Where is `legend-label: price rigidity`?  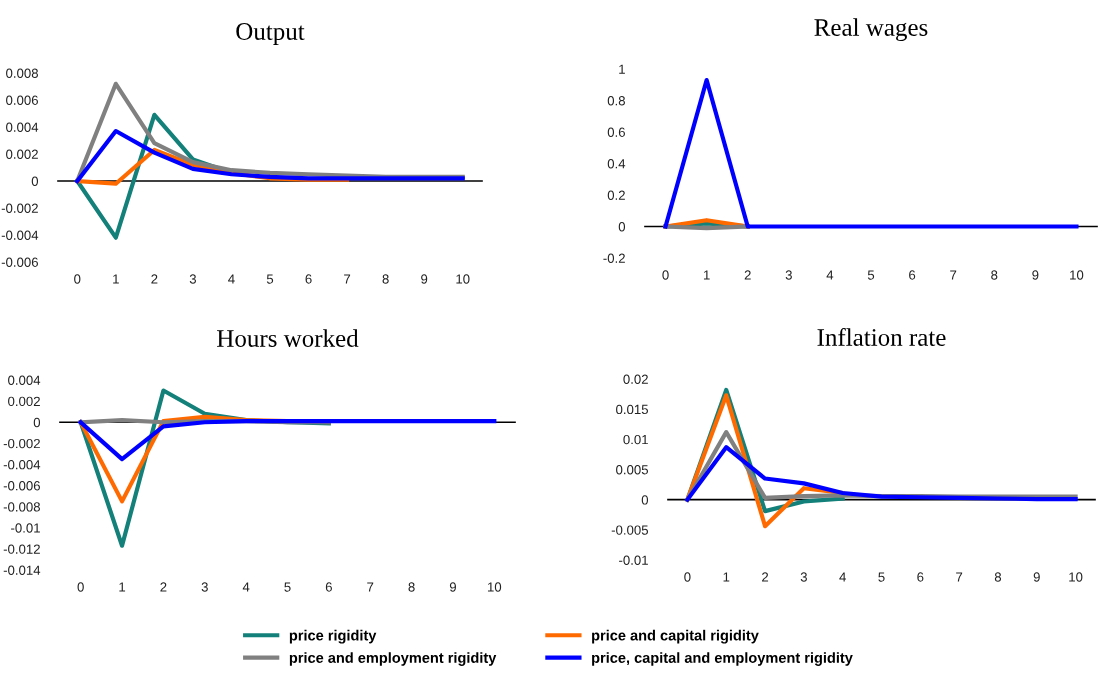 legend-label: price rigidity is located at coordinates (333, 636).